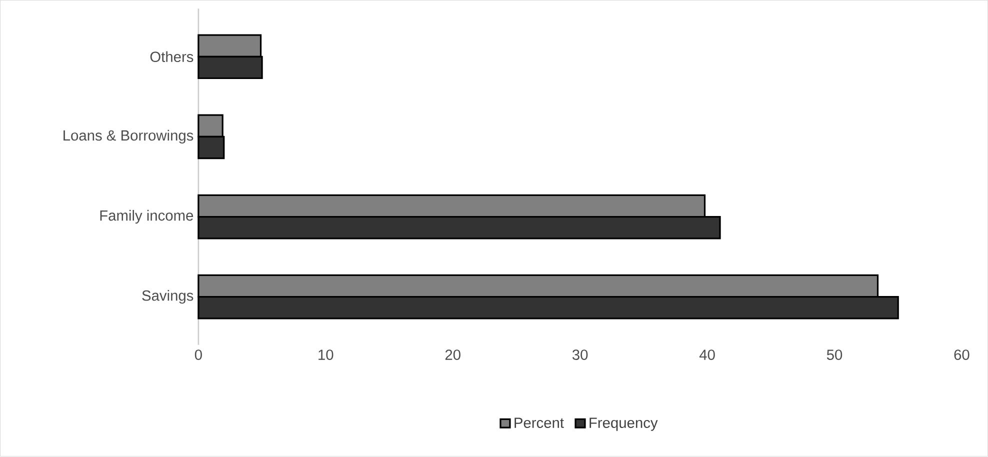  What do you see at coordinates (198, 355) in the screenshot?
I see `x-tick-label: 0` at bounding box center [198, 355].